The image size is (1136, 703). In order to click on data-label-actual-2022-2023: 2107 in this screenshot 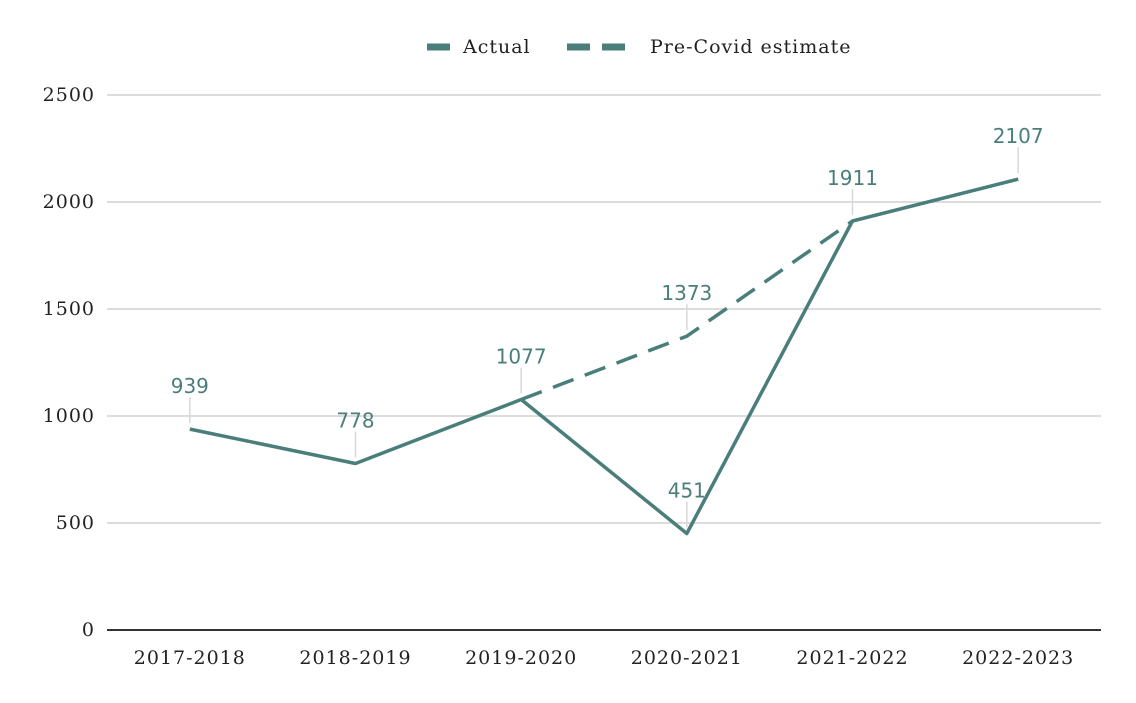, I will do `click(1018, 136)`.